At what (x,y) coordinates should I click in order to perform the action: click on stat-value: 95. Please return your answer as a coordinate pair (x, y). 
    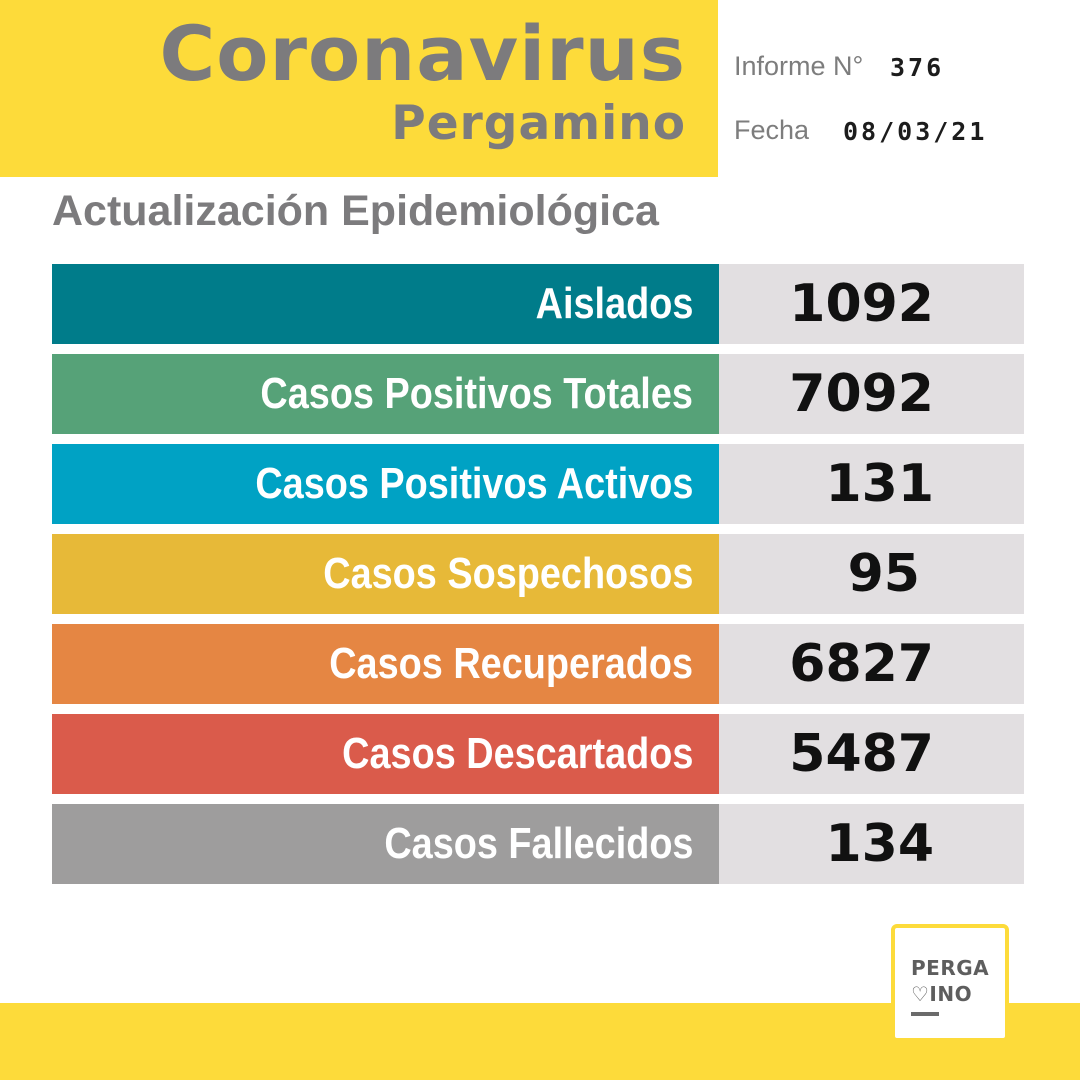
    Looking at the image, I should click on (883, 574).